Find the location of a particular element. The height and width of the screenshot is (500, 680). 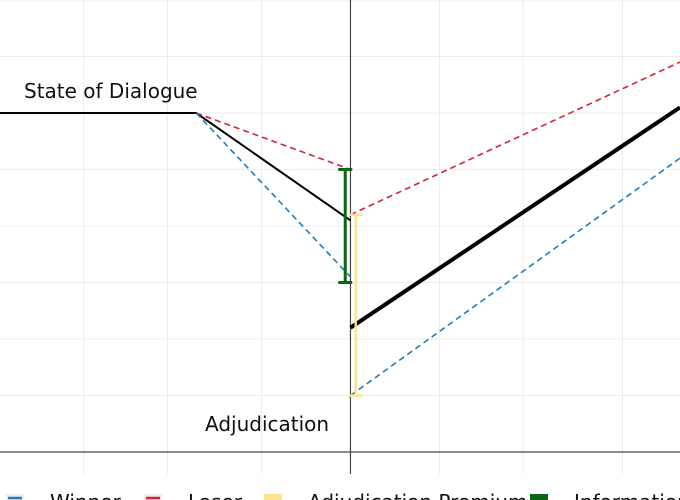

legend-item-premium: Adjudication Premium is located at coordinates (395, 495).